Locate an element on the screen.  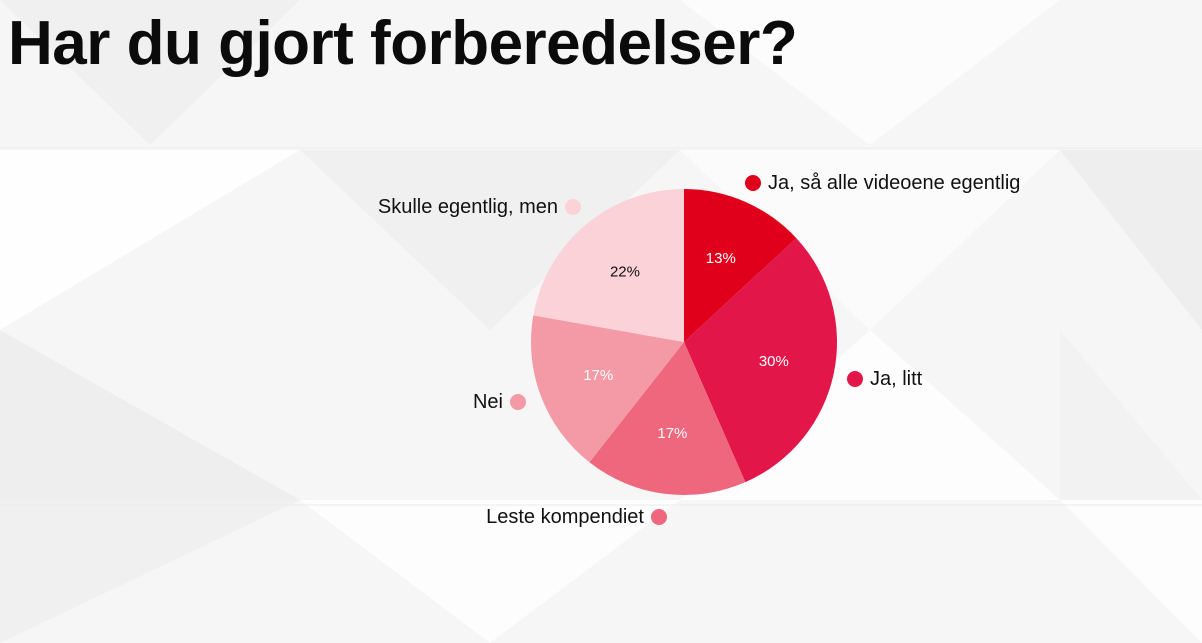
legend-label-text: Nei is located at coordinates (487, 402).